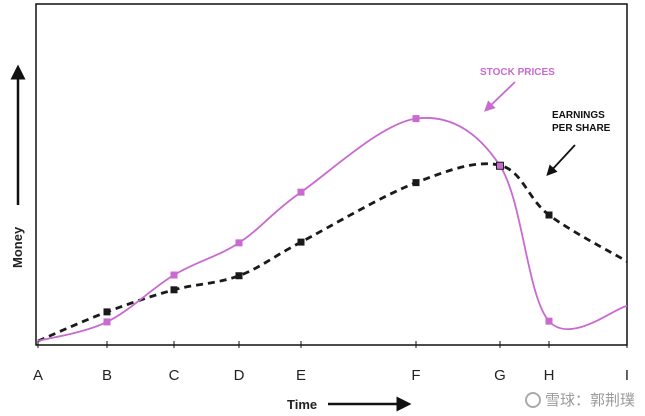 The width and height of the screenshot is (645, 416). I want to click on x-tick-label-B: B, so click(107, 375).